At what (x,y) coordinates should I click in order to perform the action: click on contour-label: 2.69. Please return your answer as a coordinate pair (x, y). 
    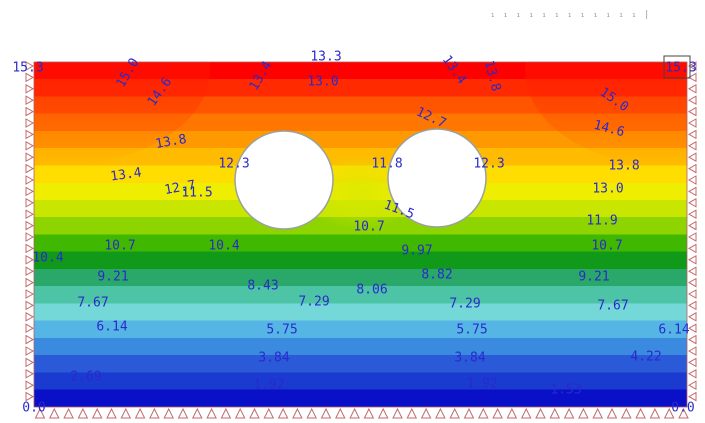
    Looking at the image, I should click on (85, 377).